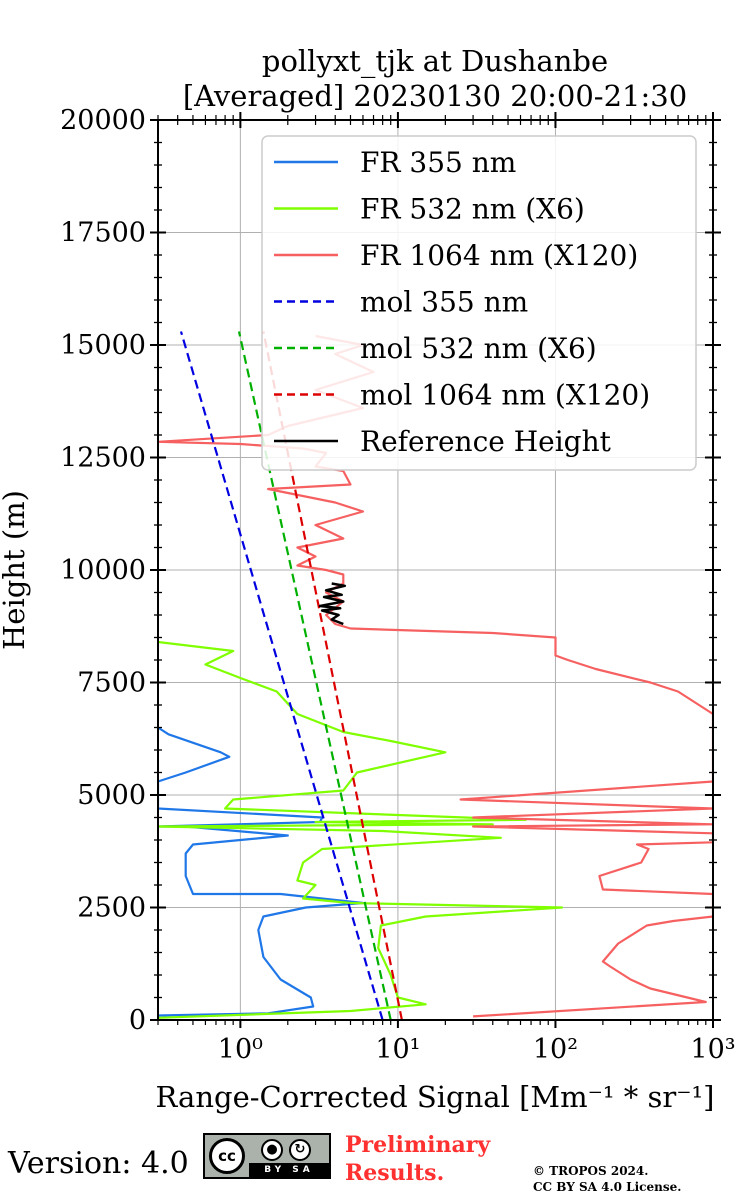 The image size is (750, 1200). What do you see at coordinates (103, 233) in the screenshot?
I see `y-tick-label: 17500` at bounding box center [103, 233].